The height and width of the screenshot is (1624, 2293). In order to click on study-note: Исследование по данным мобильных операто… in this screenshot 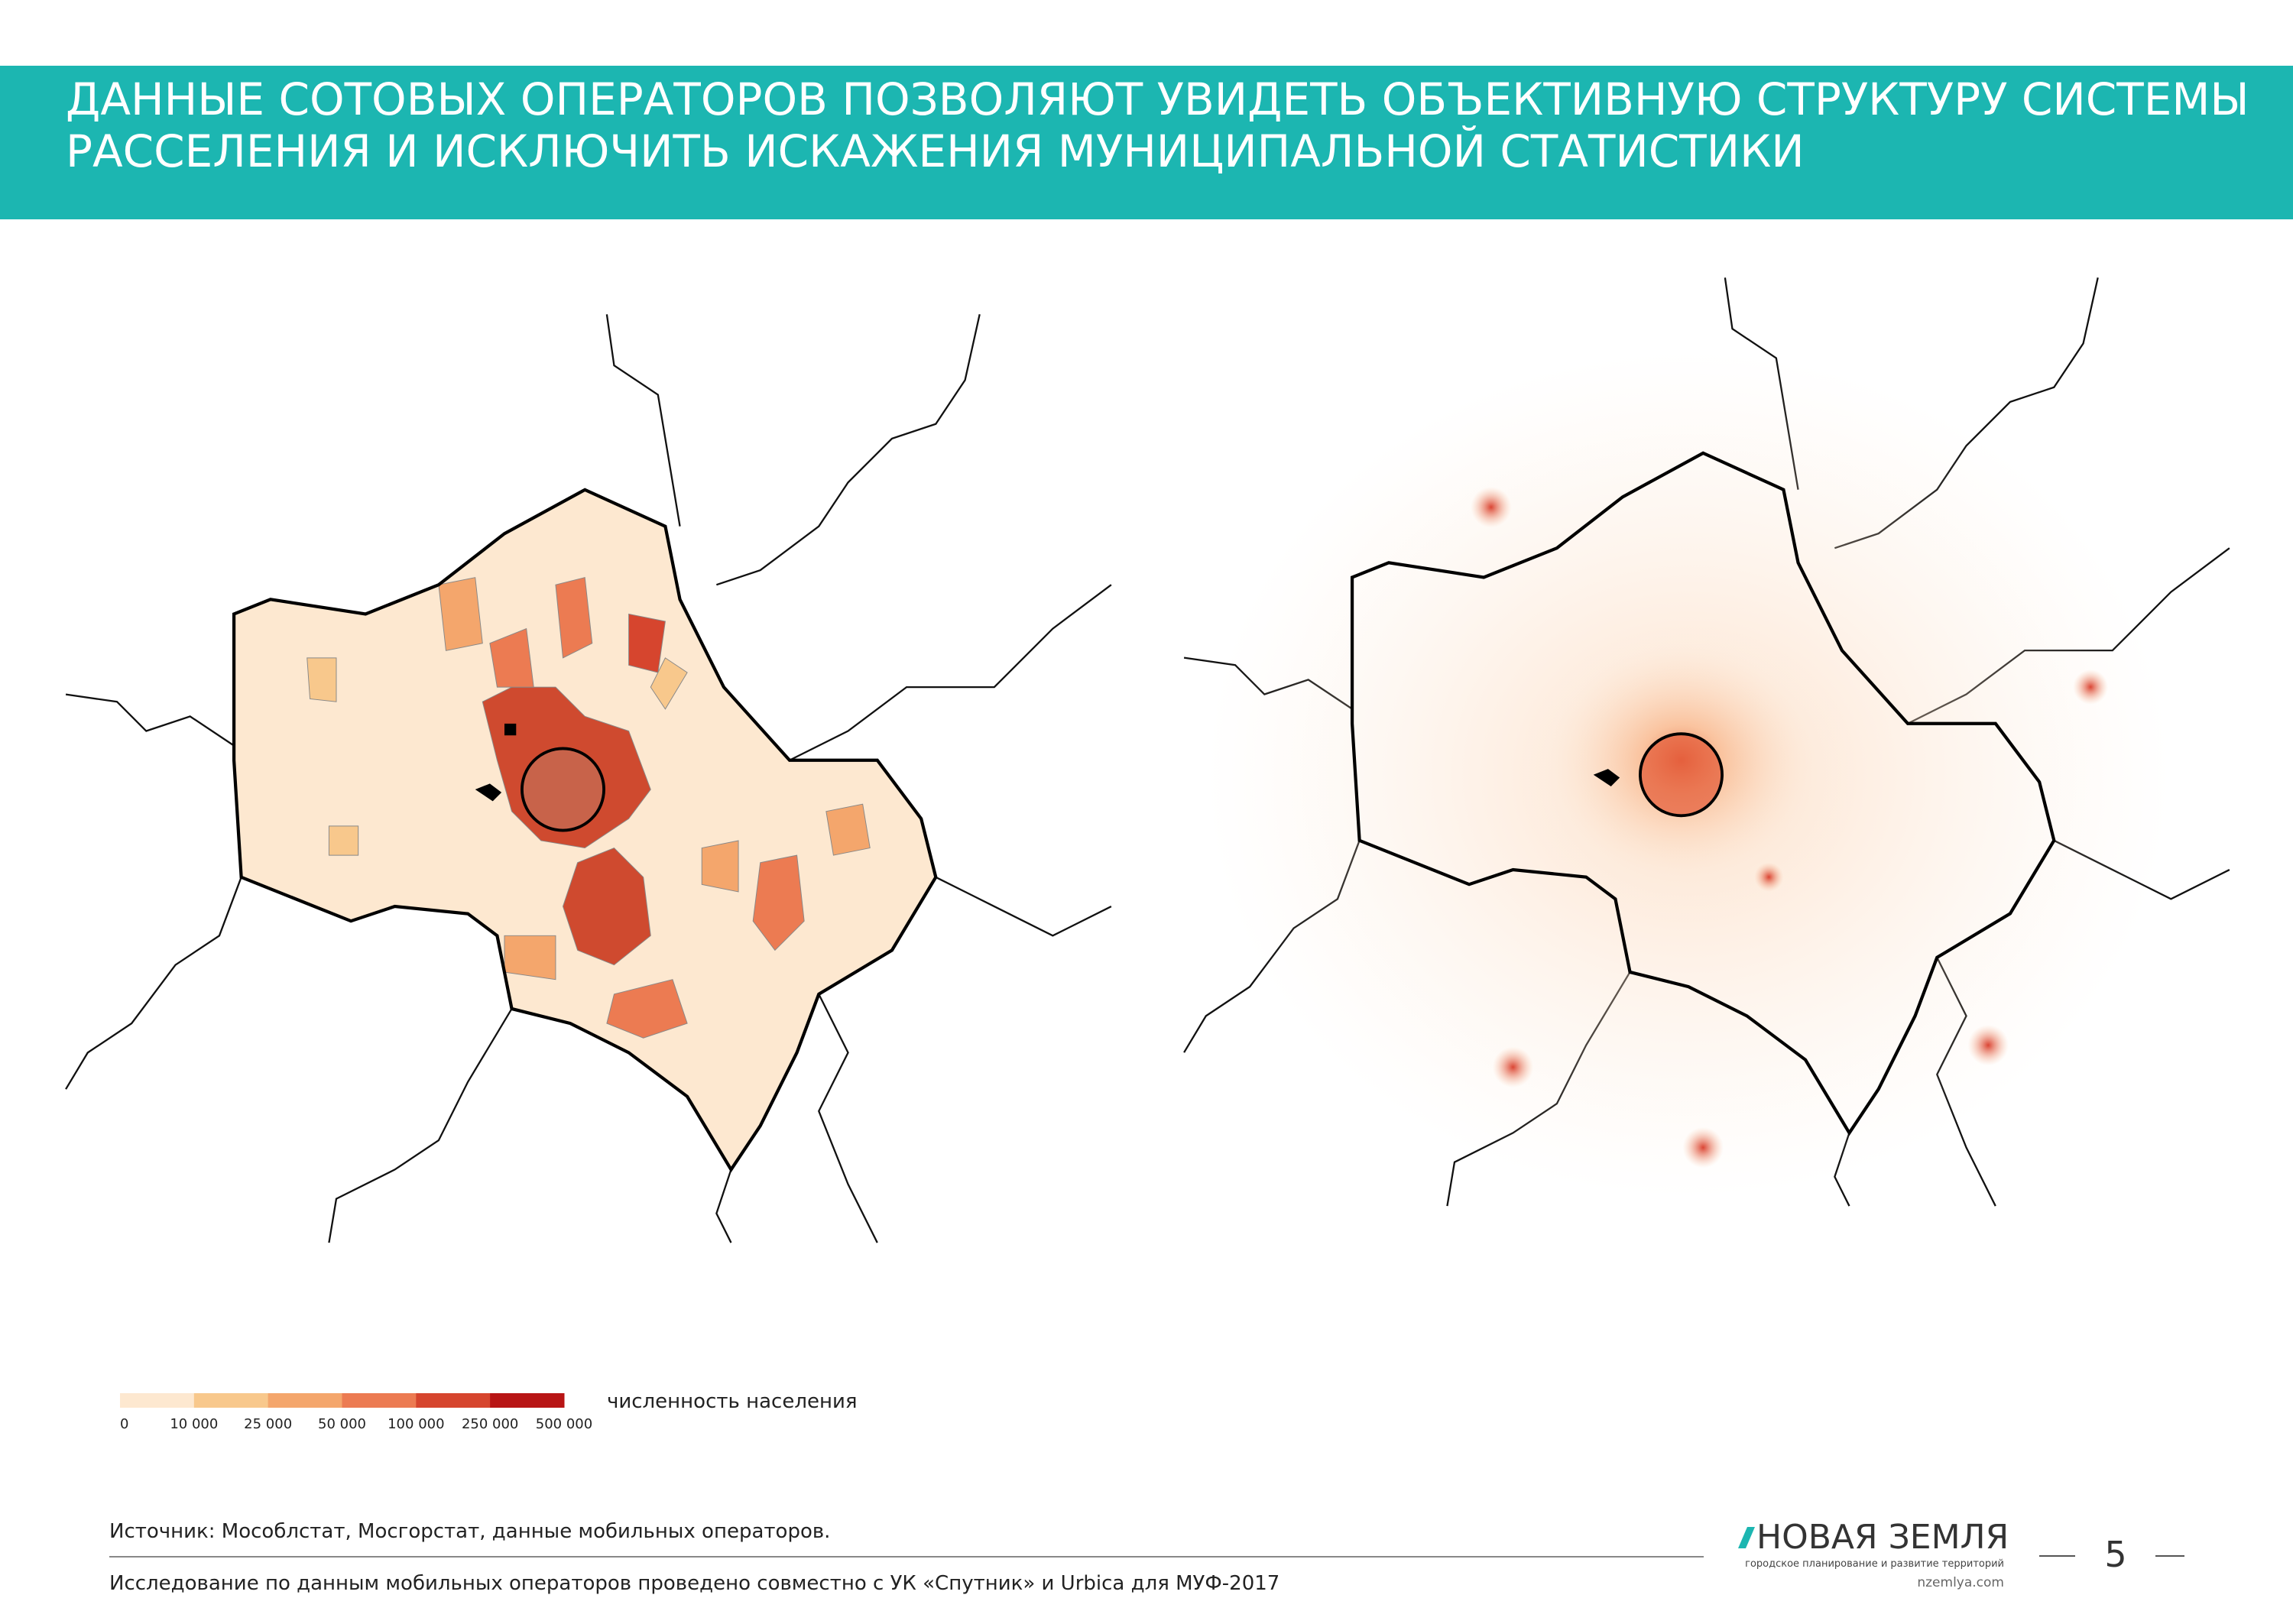, I will do `click(694, 1583)`.